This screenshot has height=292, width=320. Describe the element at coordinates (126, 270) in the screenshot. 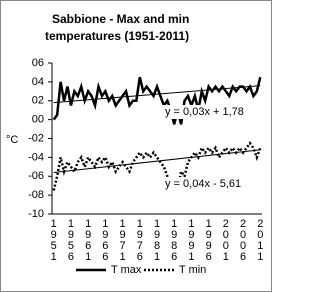

I see `legend-label: T max` at that location.